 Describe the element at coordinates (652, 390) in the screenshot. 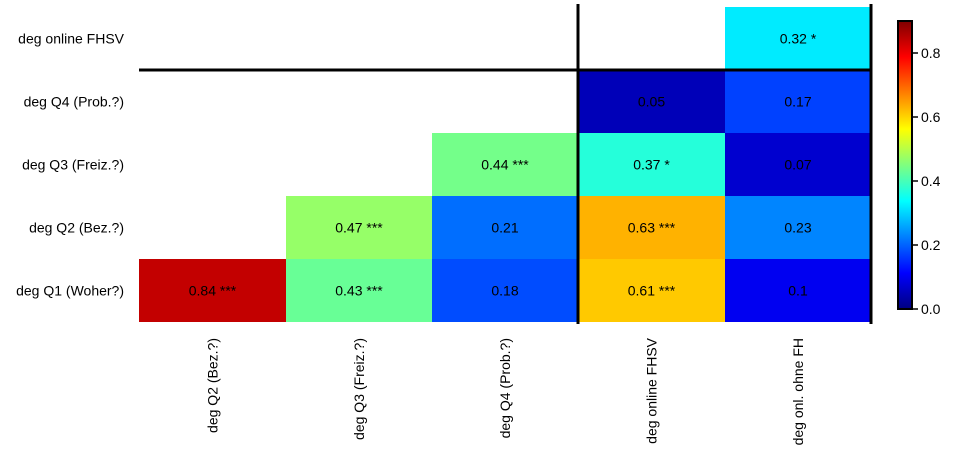

I see `column-label-deg-online-fhsv: deg online FHSV` at that location.